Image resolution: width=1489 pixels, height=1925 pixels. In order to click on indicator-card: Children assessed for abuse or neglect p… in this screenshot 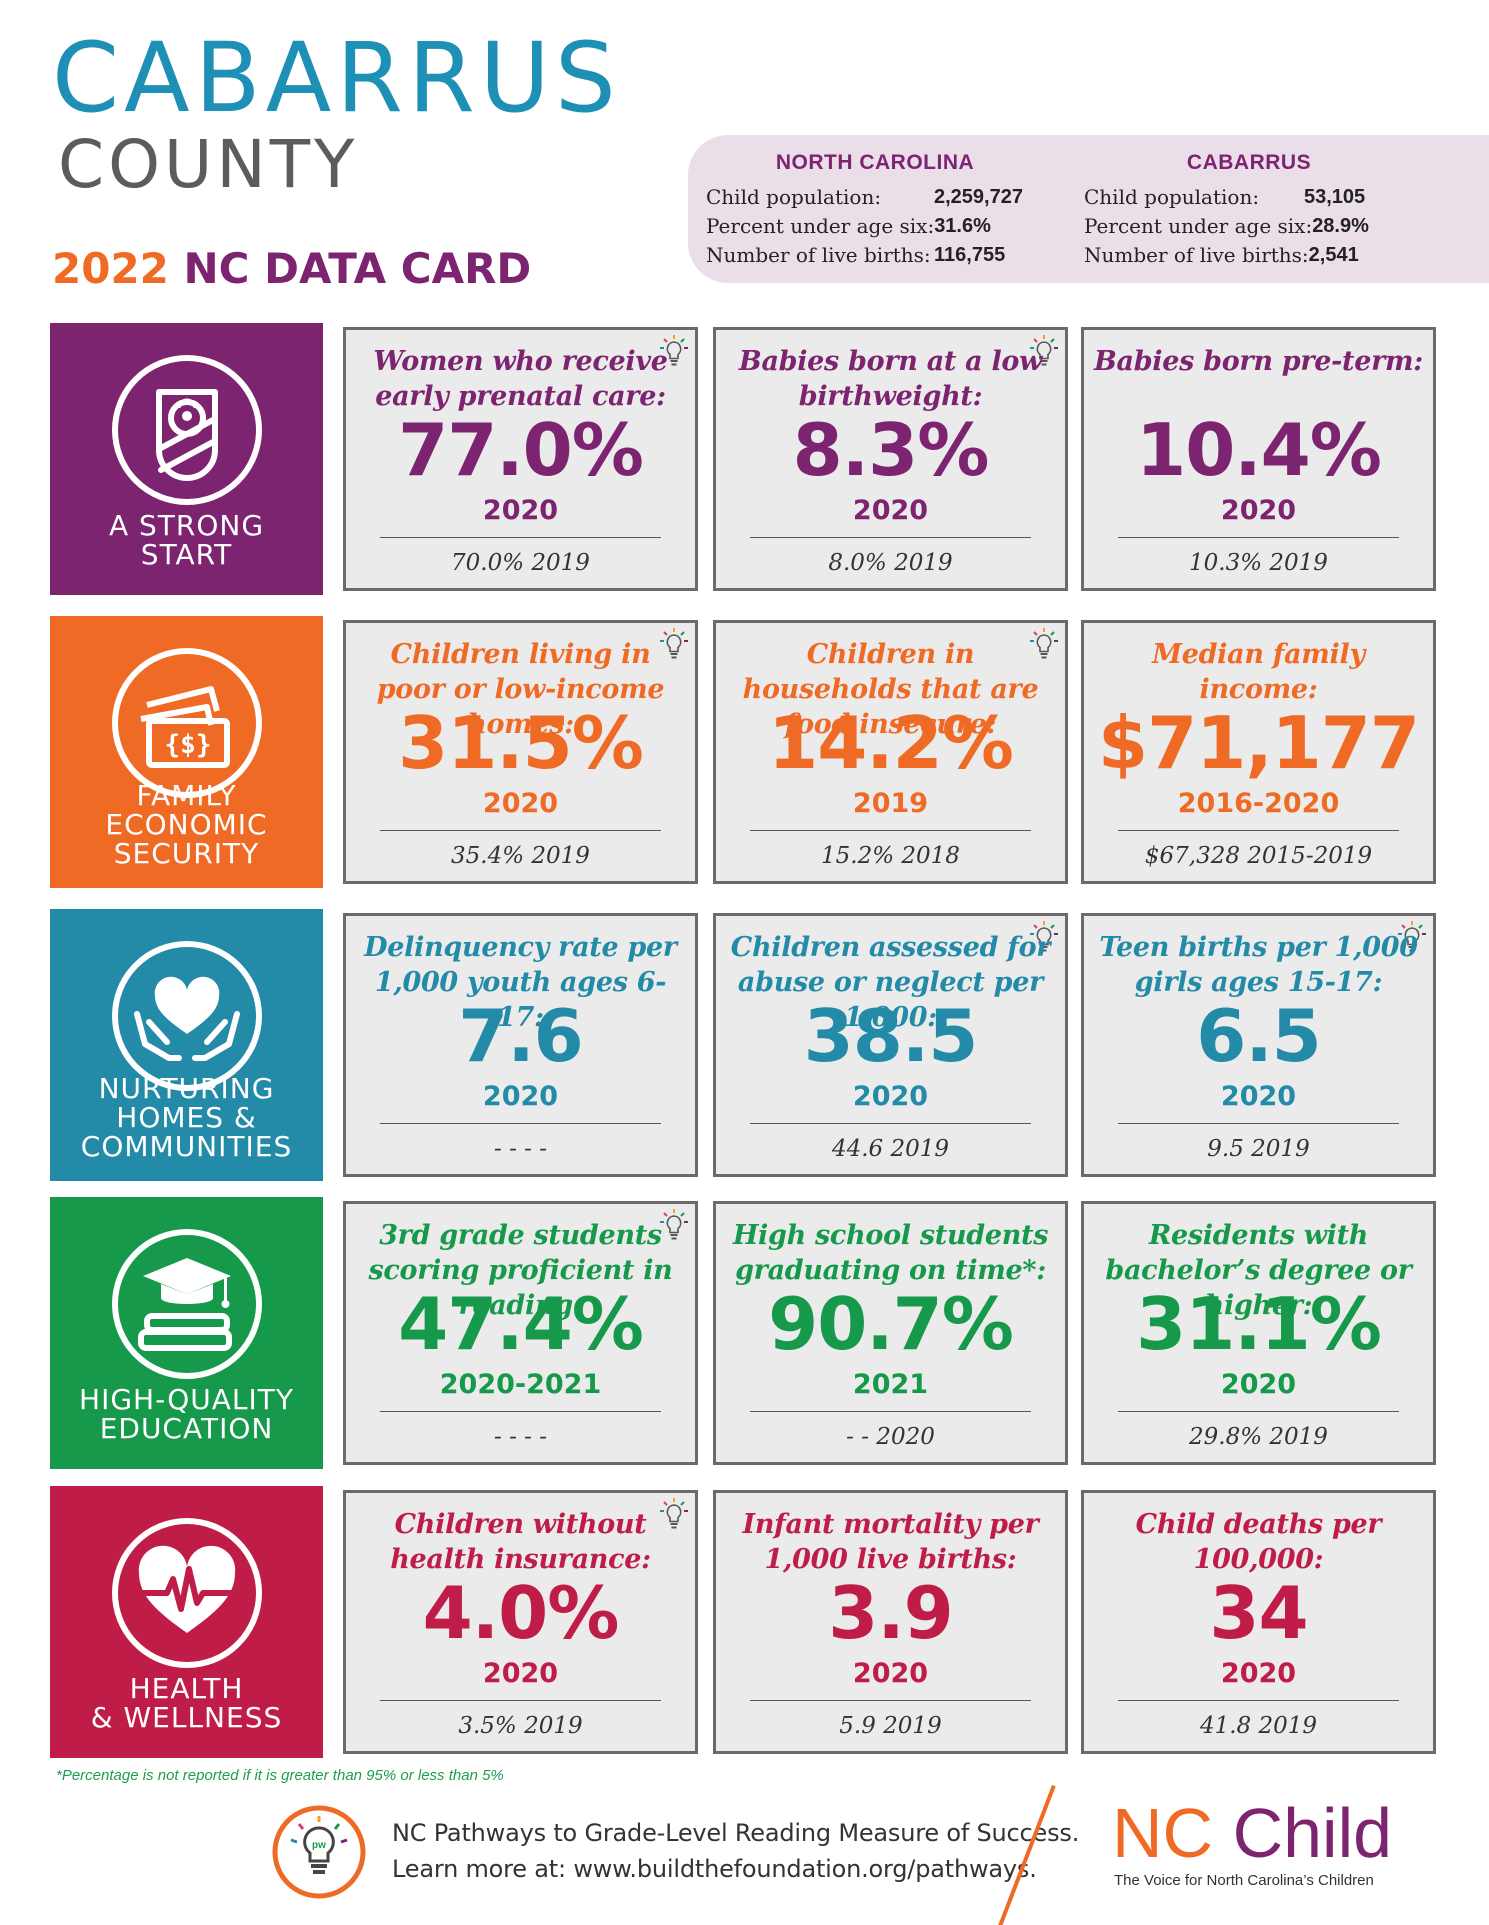, I will do `click(890, 1045)`.